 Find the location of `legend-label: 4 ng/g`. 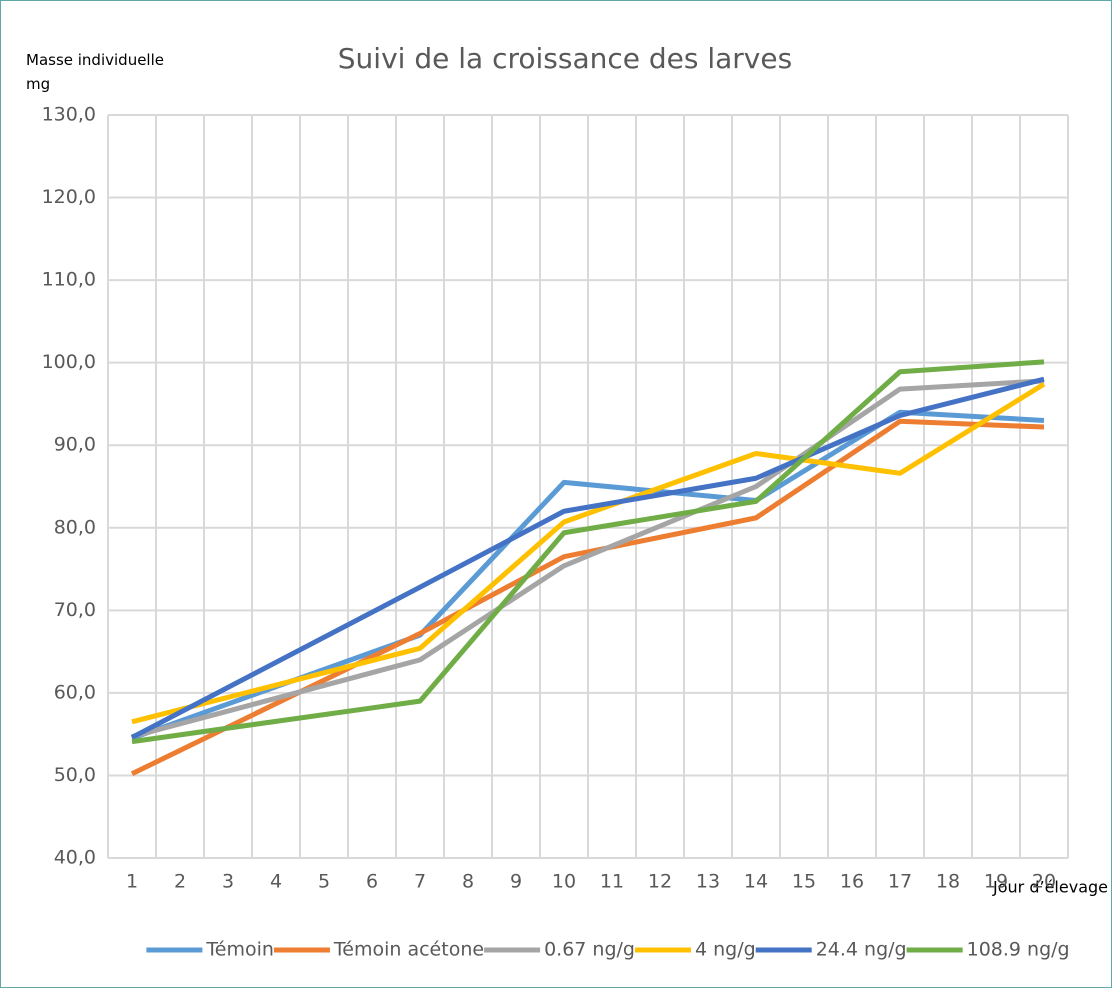

legend-label: 4 ng/g is located at coordinates (725, 950).